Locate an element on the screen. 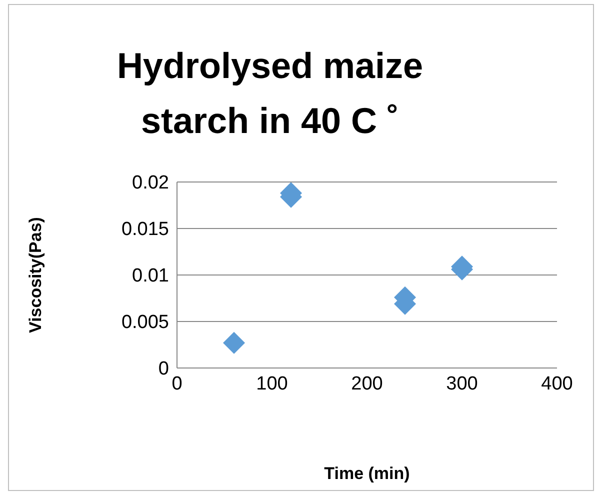  y-tick-label: 0.015 is located at coordinates (145, 229).